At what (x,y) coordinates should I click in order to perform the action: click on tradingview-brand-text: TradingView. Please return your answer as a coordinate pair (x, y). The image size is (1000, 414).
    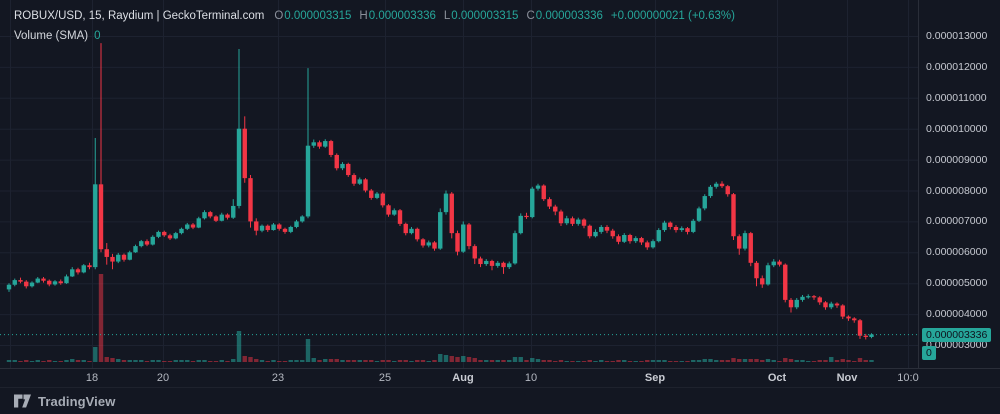
    Looking at the image, I should click on (77, 401).